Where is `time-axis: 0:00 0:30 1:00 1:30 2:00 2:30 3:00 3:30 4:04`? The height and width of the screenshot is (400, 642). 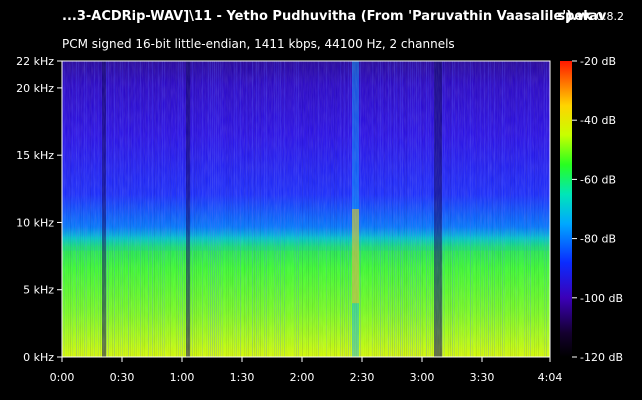 time-axis: 0:00 0:30 1:00 1:30 2:00 2:30 3:00 3:30 4:04 is located at coordinates (306, 370).